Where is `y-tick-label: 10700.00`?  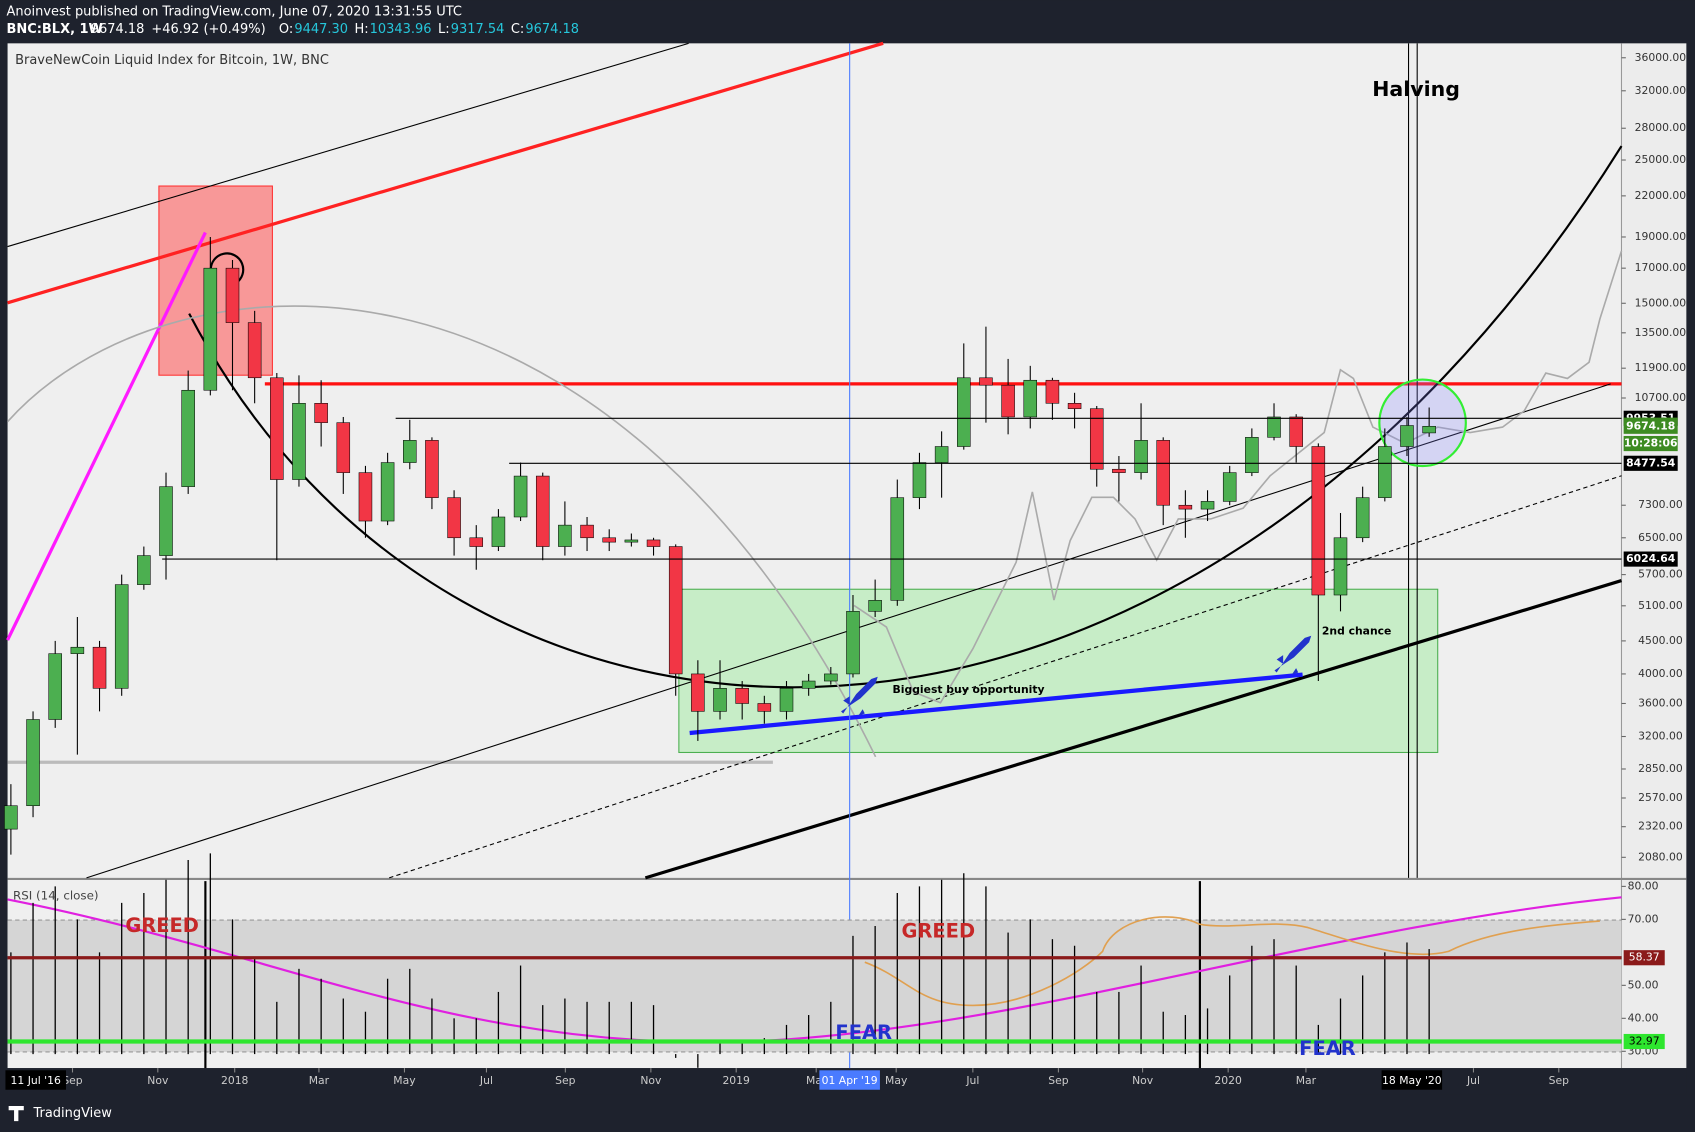
y-tick-label: 10700.00 is located at coordinates (1661, 397).